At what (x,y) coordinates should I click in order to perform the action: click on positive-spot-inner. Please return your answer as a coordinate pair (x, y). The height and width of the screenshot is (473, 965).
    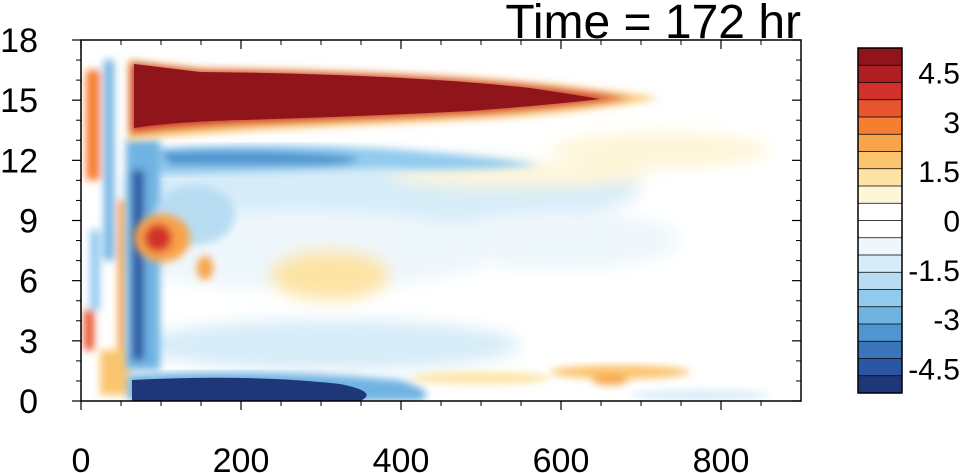
    Looking at the image, I should click on (158, 238).